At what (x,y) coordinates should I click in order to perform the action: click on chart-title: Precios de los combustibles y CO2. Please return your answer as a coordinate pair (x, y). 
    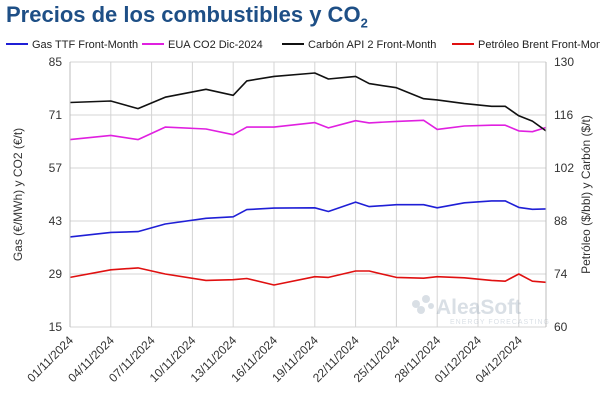
    Looking at the image, I should click on (187, 16).